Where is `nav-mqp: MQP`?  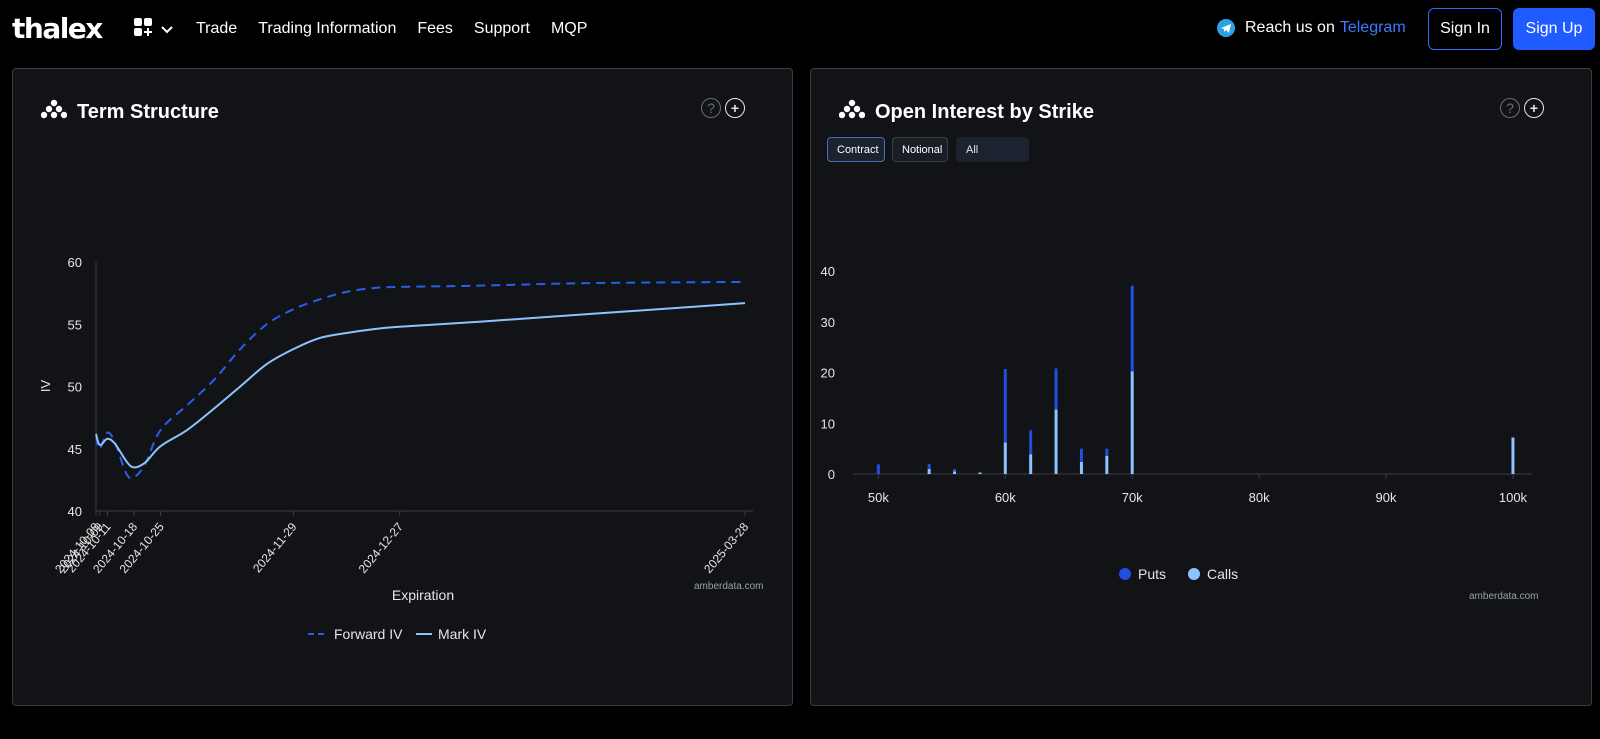
nav-mqp: MQP is located at coordinates (569, 28).